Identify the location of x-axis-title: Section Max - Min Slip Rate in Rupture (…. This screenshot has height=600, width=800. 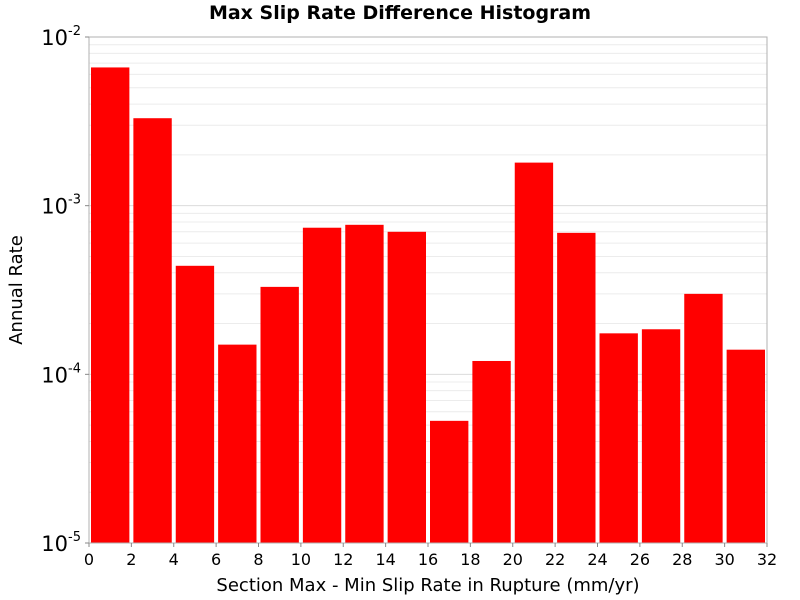
(427, 585).